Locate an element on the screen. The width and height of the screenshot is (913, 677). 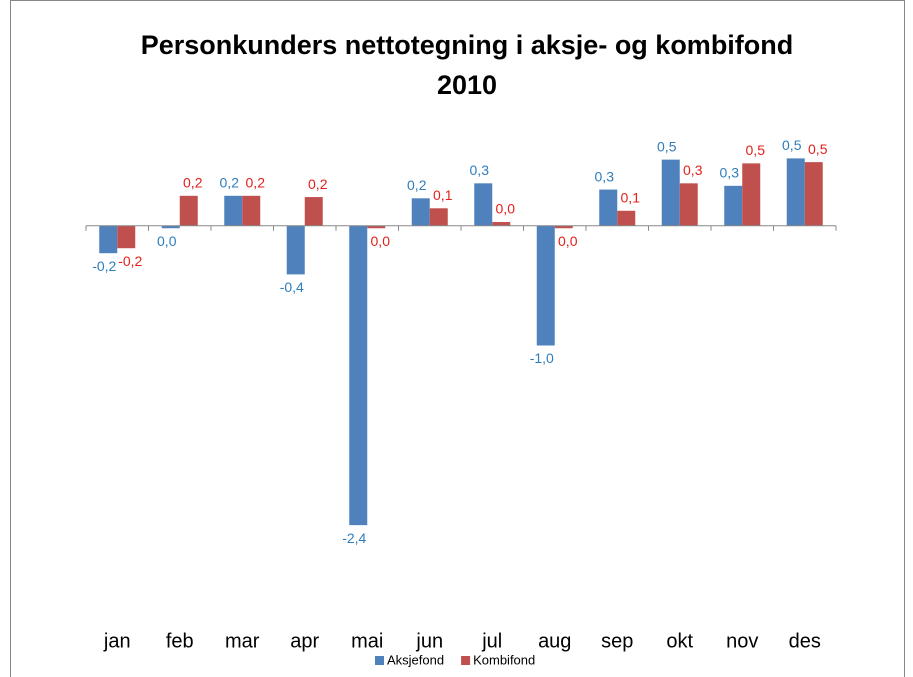
x-tick-label: sep is located at coordinates (617, 641).